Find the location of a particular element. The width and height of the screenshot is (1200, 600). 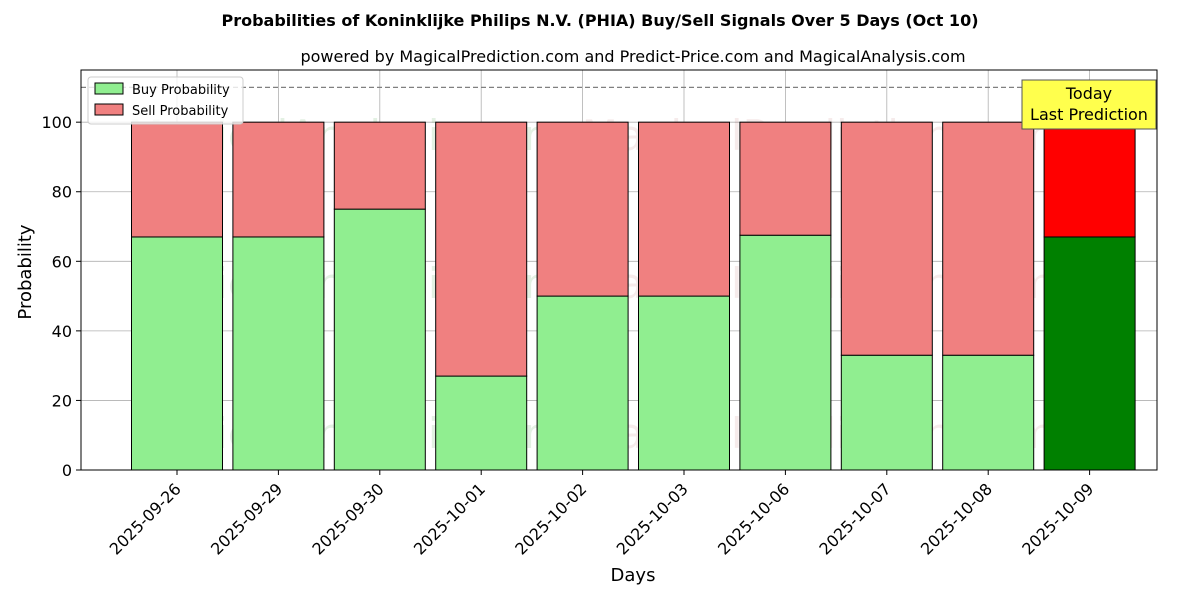

annotation-last-prediction: Last Prediction is located at coordinates (1089, 114).